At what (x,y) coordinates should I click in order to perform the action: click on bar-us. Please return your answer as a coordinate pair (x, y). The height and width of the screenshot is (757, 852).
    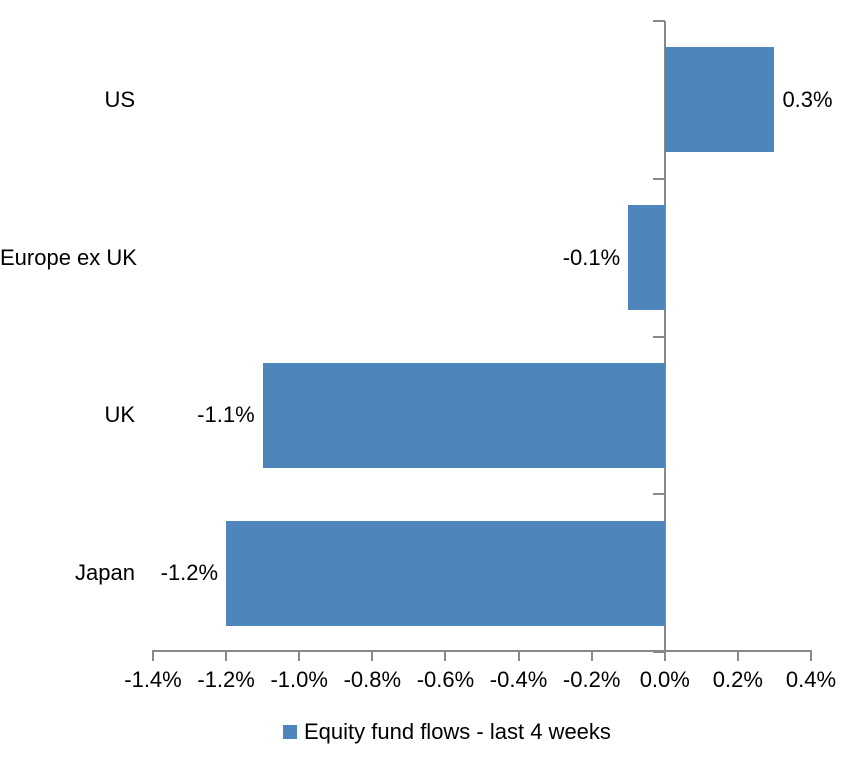
    Looking at the image, I should click on (719, 100).